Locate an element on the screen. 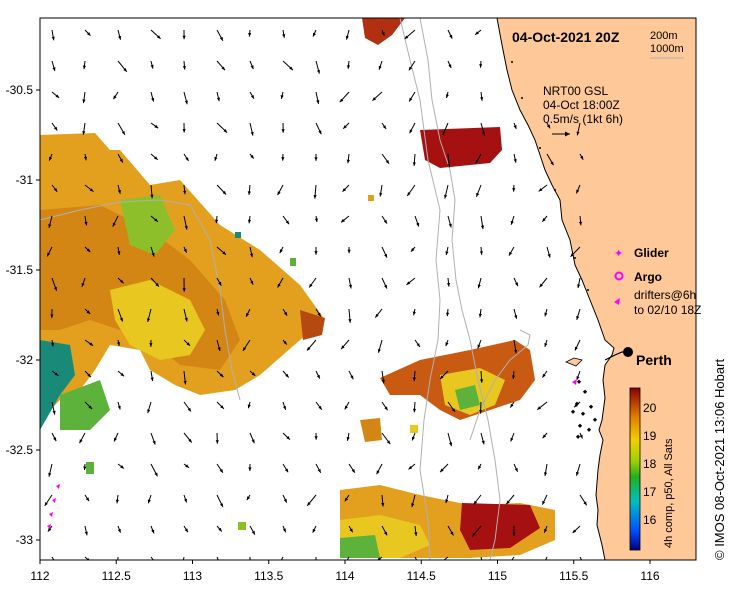 The width and height of the screenshot is (739, 592). colorbar-label: 4h comp, p50, All Sats is located at coordinates (669, 493).